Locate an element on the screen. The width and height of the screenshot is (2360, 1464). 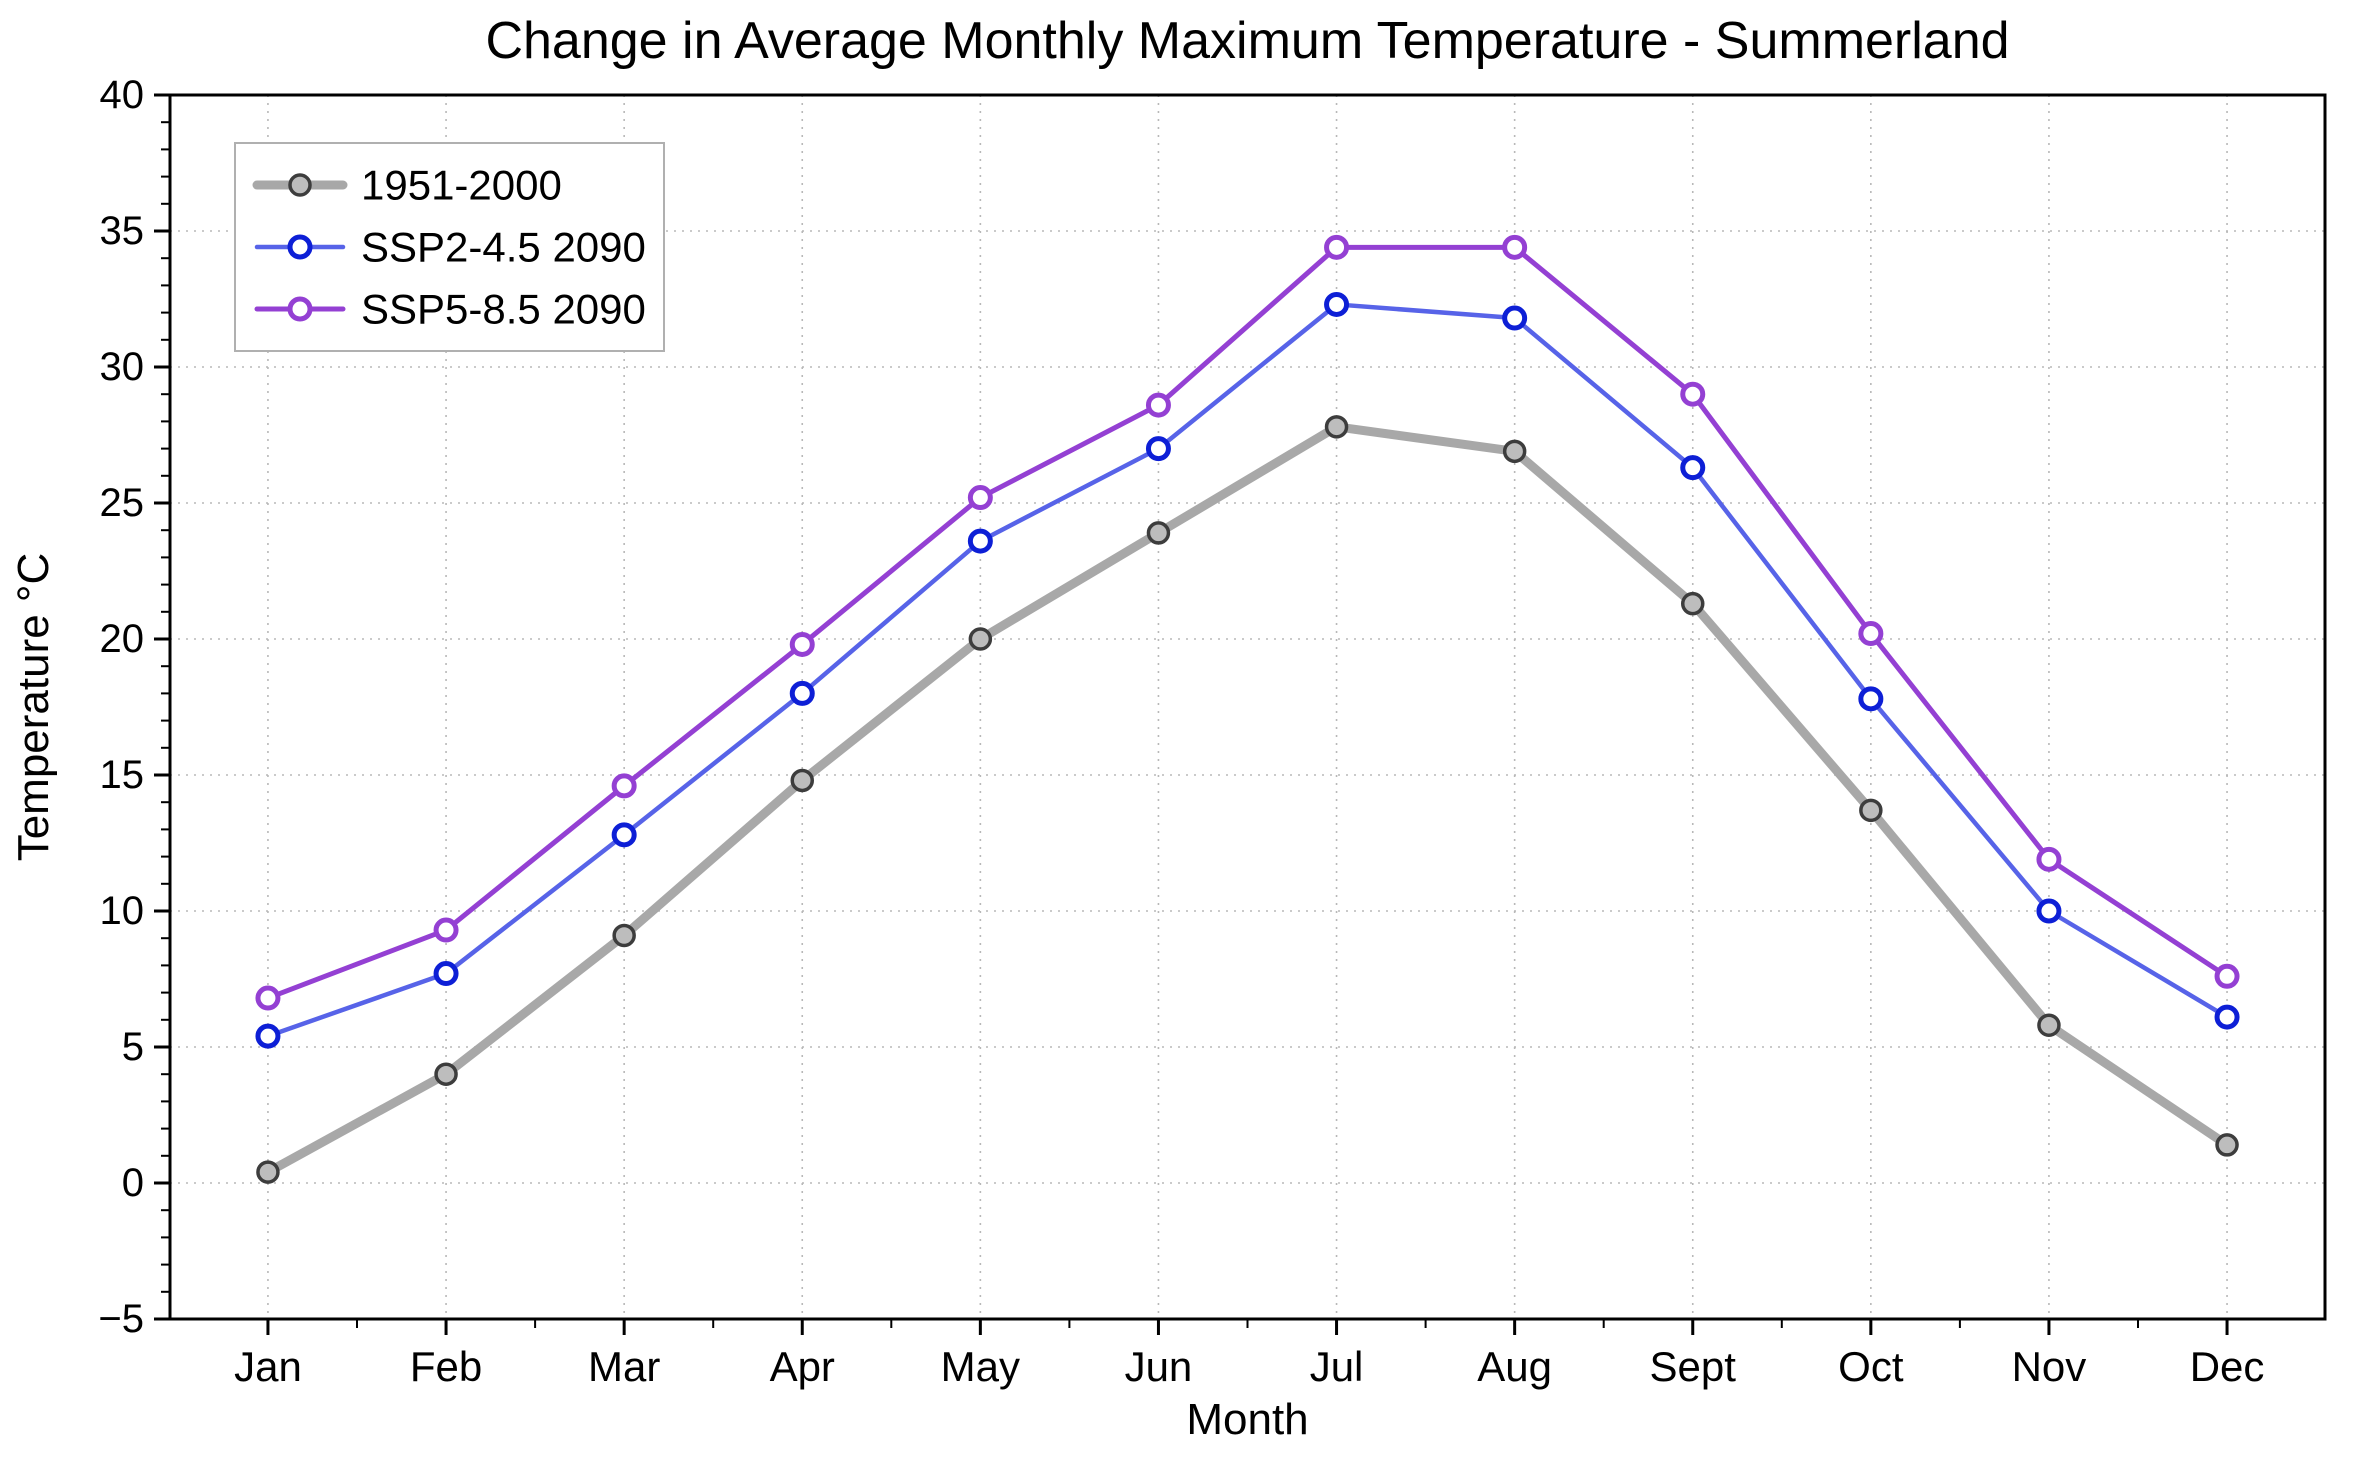
y-tick-label: 15 is located at coordinates (122, 775).